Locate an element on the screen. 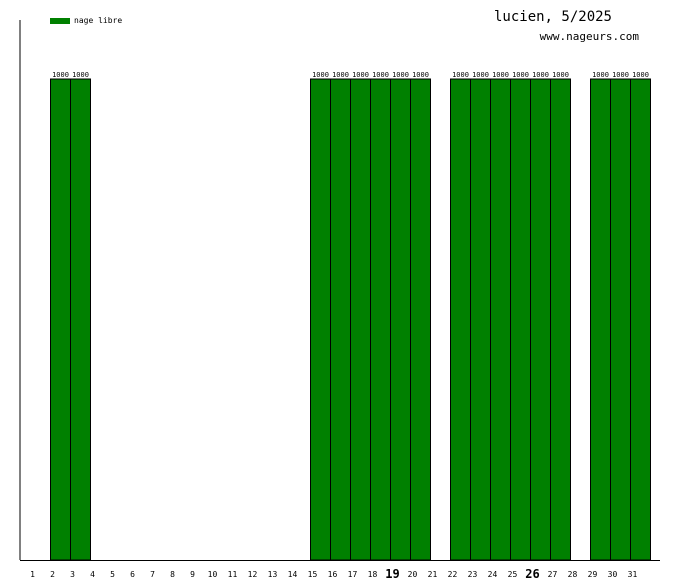 Image resolution: width=680 pixels, height=580 pixels. x-tick-label: 21 is located at coordinates (433, 574).